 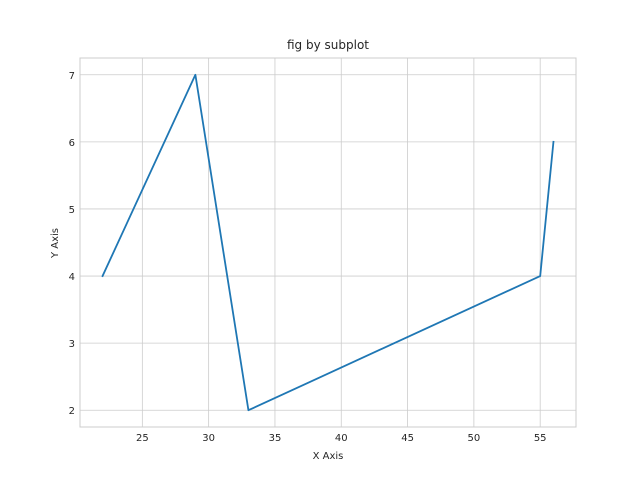 What do you see at coordinates (142, 438) in the screenshot?
I see `x-tick-label: 25` at bounding box center [142, 438].